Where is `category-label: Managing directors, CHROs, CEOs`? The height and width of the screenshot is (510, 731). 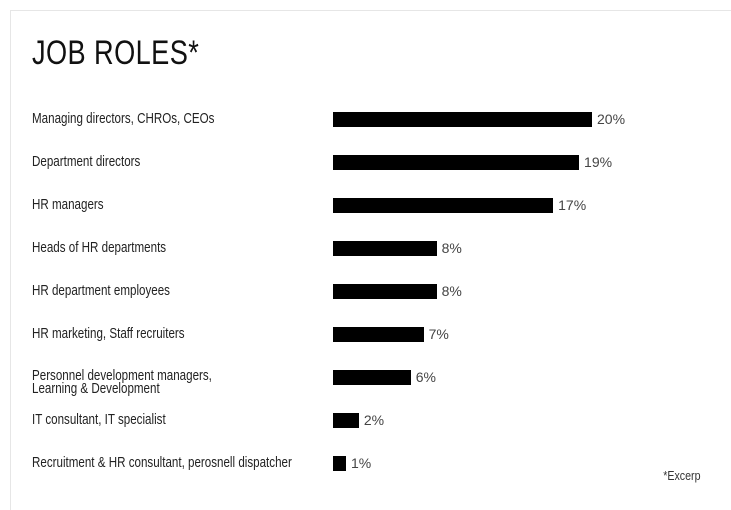
category-label: Managing directors, CHROs, CEOs is located at coordinates (123, 118).